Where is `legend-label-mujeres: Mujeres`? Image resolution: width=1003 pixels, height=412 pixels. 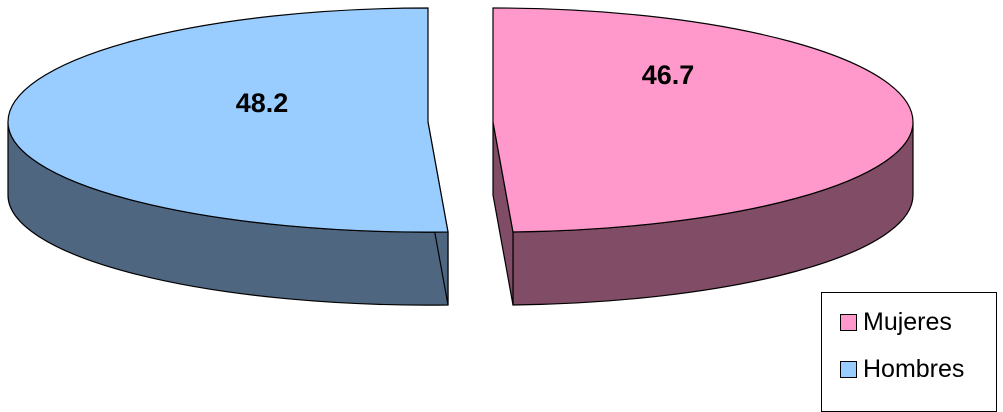 legend-label-mujeres: Mujeres is located at coordinates (907, 322).